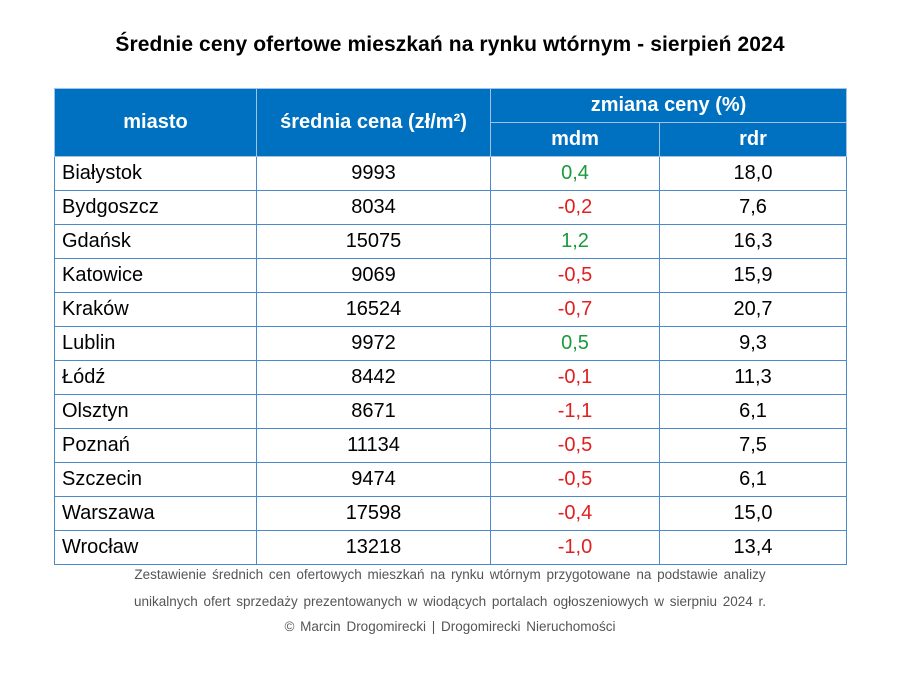 The width and height of the screenshot is (900, 680). I want to click on cell-city: Wrocław, so click(155, 547).